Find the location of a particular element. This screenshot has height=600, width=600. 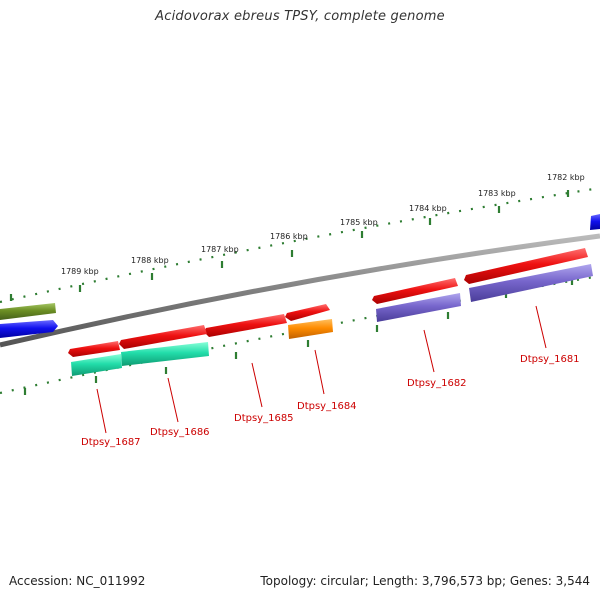

olive-feature-bar is located at coordinates (28, 311).